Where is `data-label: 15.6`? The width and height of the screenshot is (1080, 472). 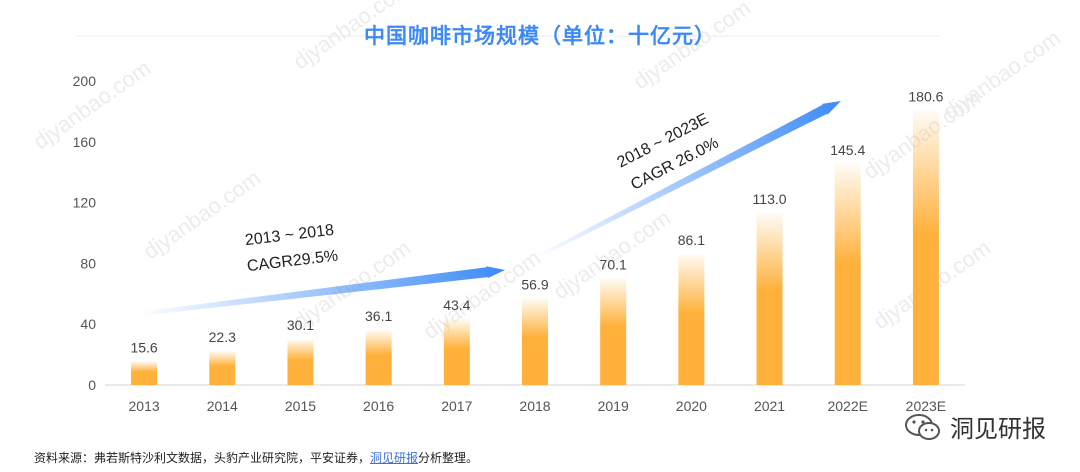
data-label: 15.6 is located at coordinates (143, 347).